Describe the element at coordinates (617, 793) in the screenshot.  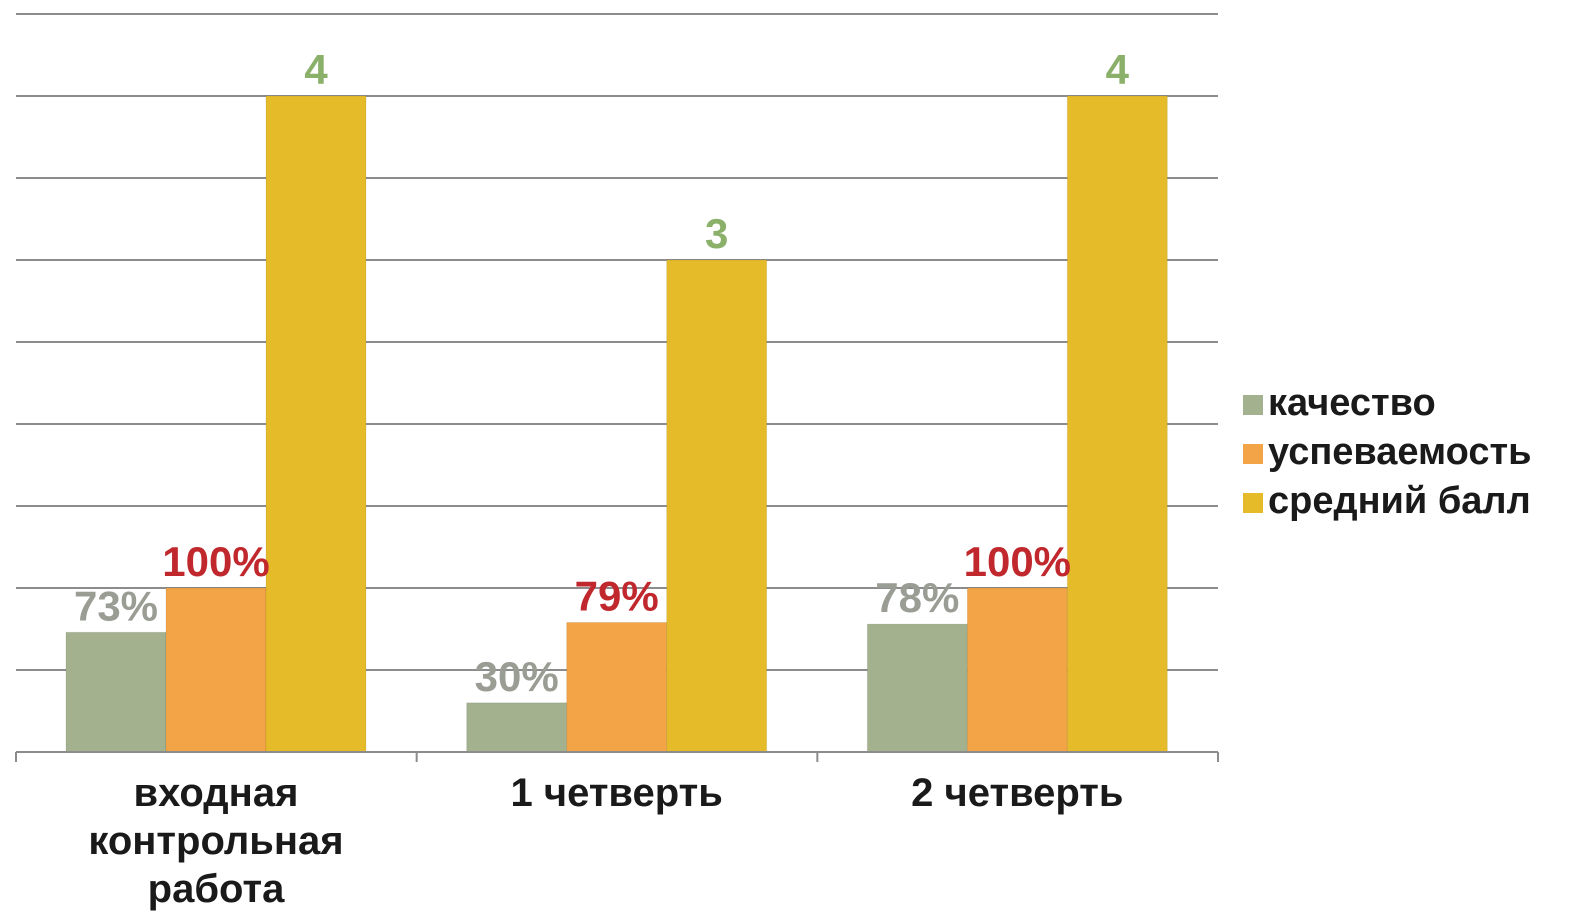
I see `x-tick-label: 1 четверть` at that location.